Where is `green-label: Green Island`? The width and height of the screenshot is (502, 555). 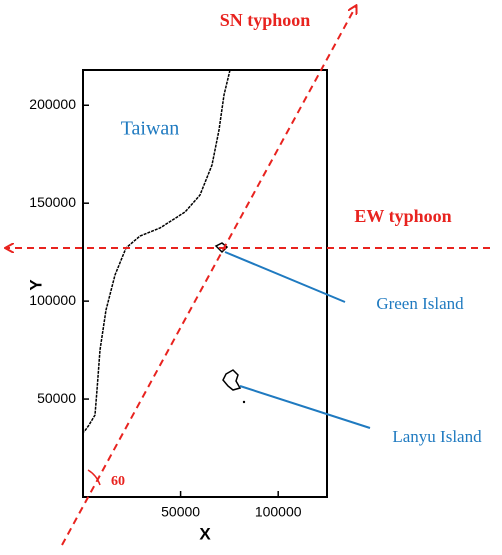 green-label: Green Island is located at coordinates (420, 303).